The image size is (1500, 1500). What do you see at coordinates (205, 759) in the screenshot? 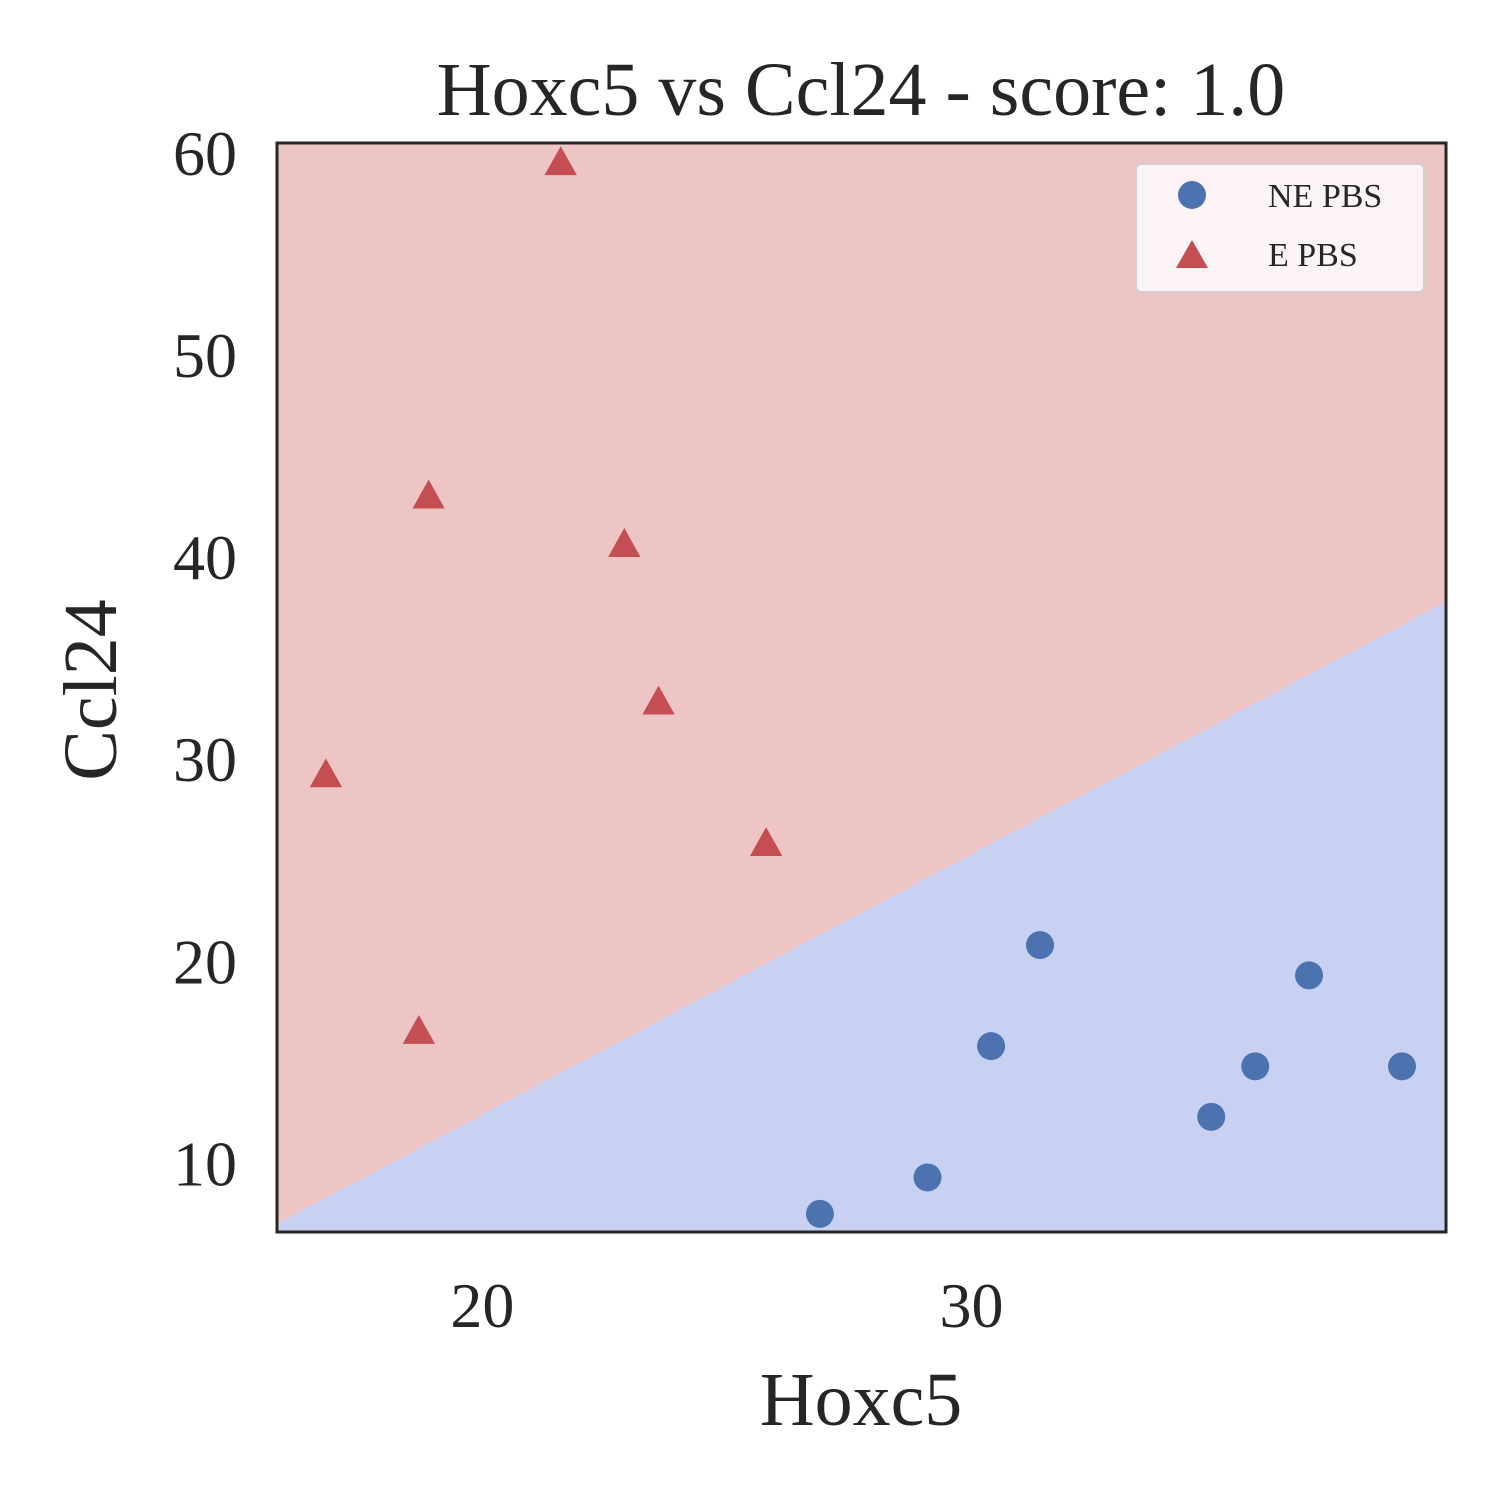
I see `y-tick-label: 30` at bounding box center [205, 759].